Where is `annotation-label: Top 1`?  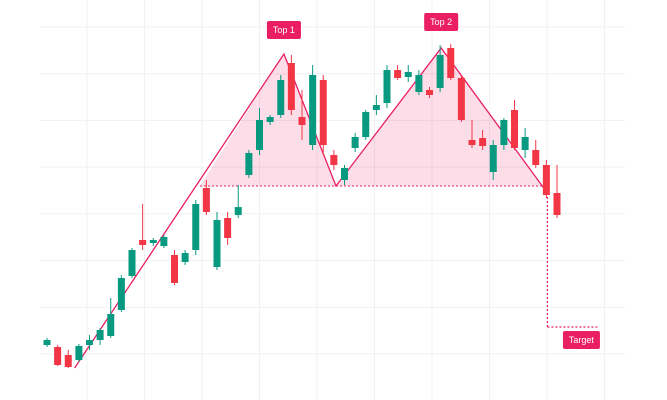 annotation-label: Top 1 is located at coordinates (284, 30).